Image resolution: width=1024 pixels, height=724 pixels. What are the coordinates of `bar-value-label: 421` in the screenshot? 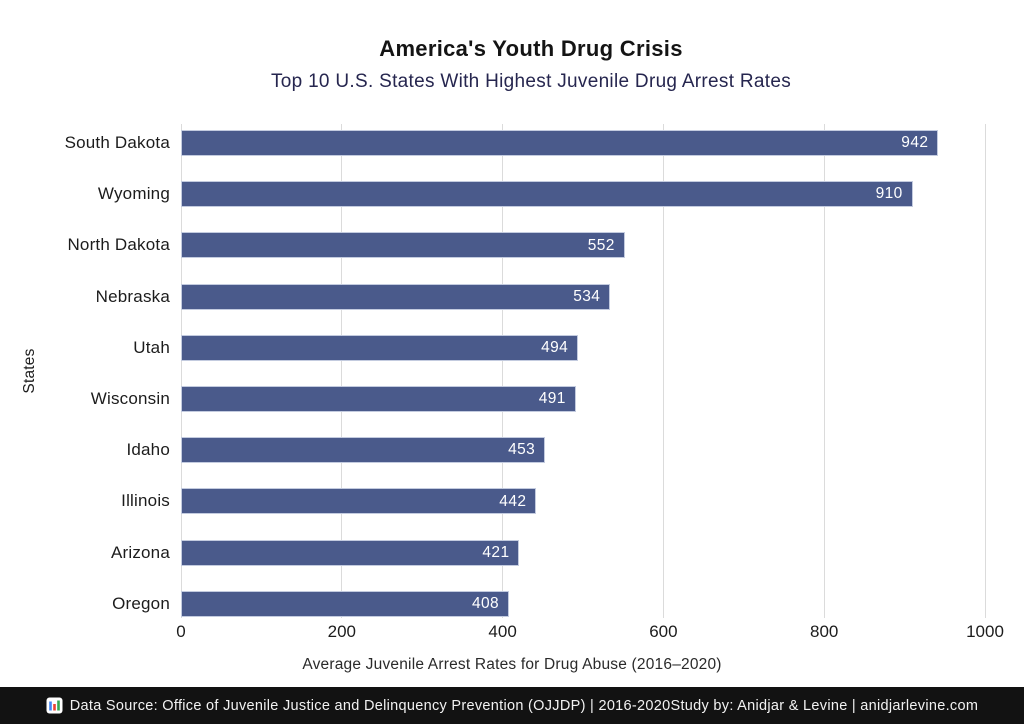 It's located at (496, 552).